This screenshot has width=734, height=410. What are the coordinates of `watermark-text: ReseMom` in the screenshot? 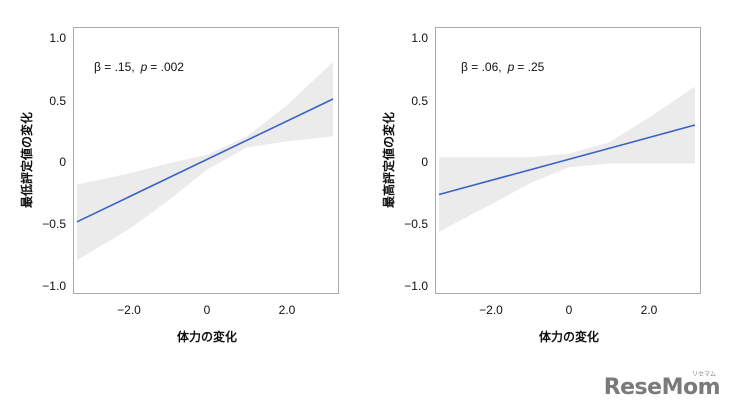 It's located at (662, 387).